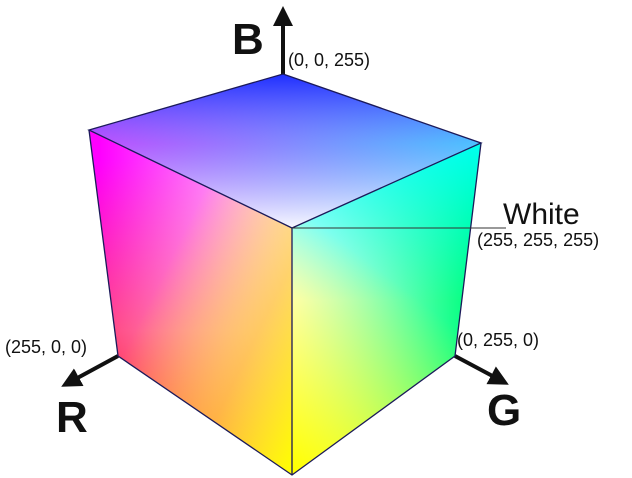 This screenshot has height=478, width=632. Describe the element at coordinates (72, 417) in the screenshot. I see `r-axis-label: R` at that location.